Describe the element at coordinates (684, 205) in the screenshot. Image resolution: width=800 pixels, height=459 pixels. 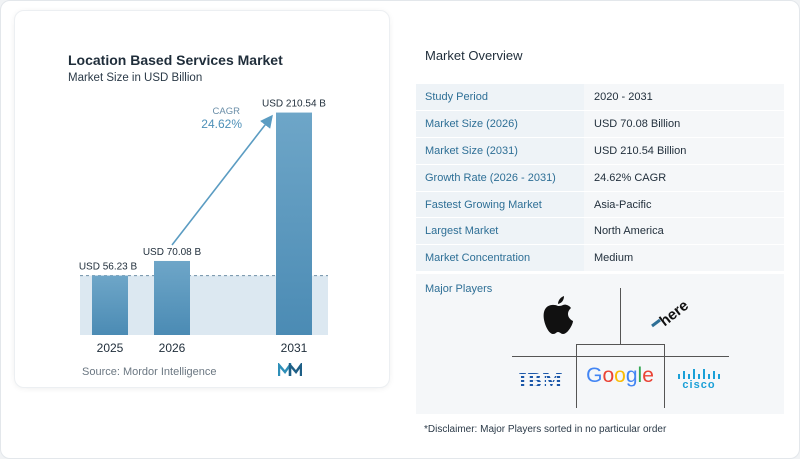
I see `overview-value: Asia-Pacific` at that location.